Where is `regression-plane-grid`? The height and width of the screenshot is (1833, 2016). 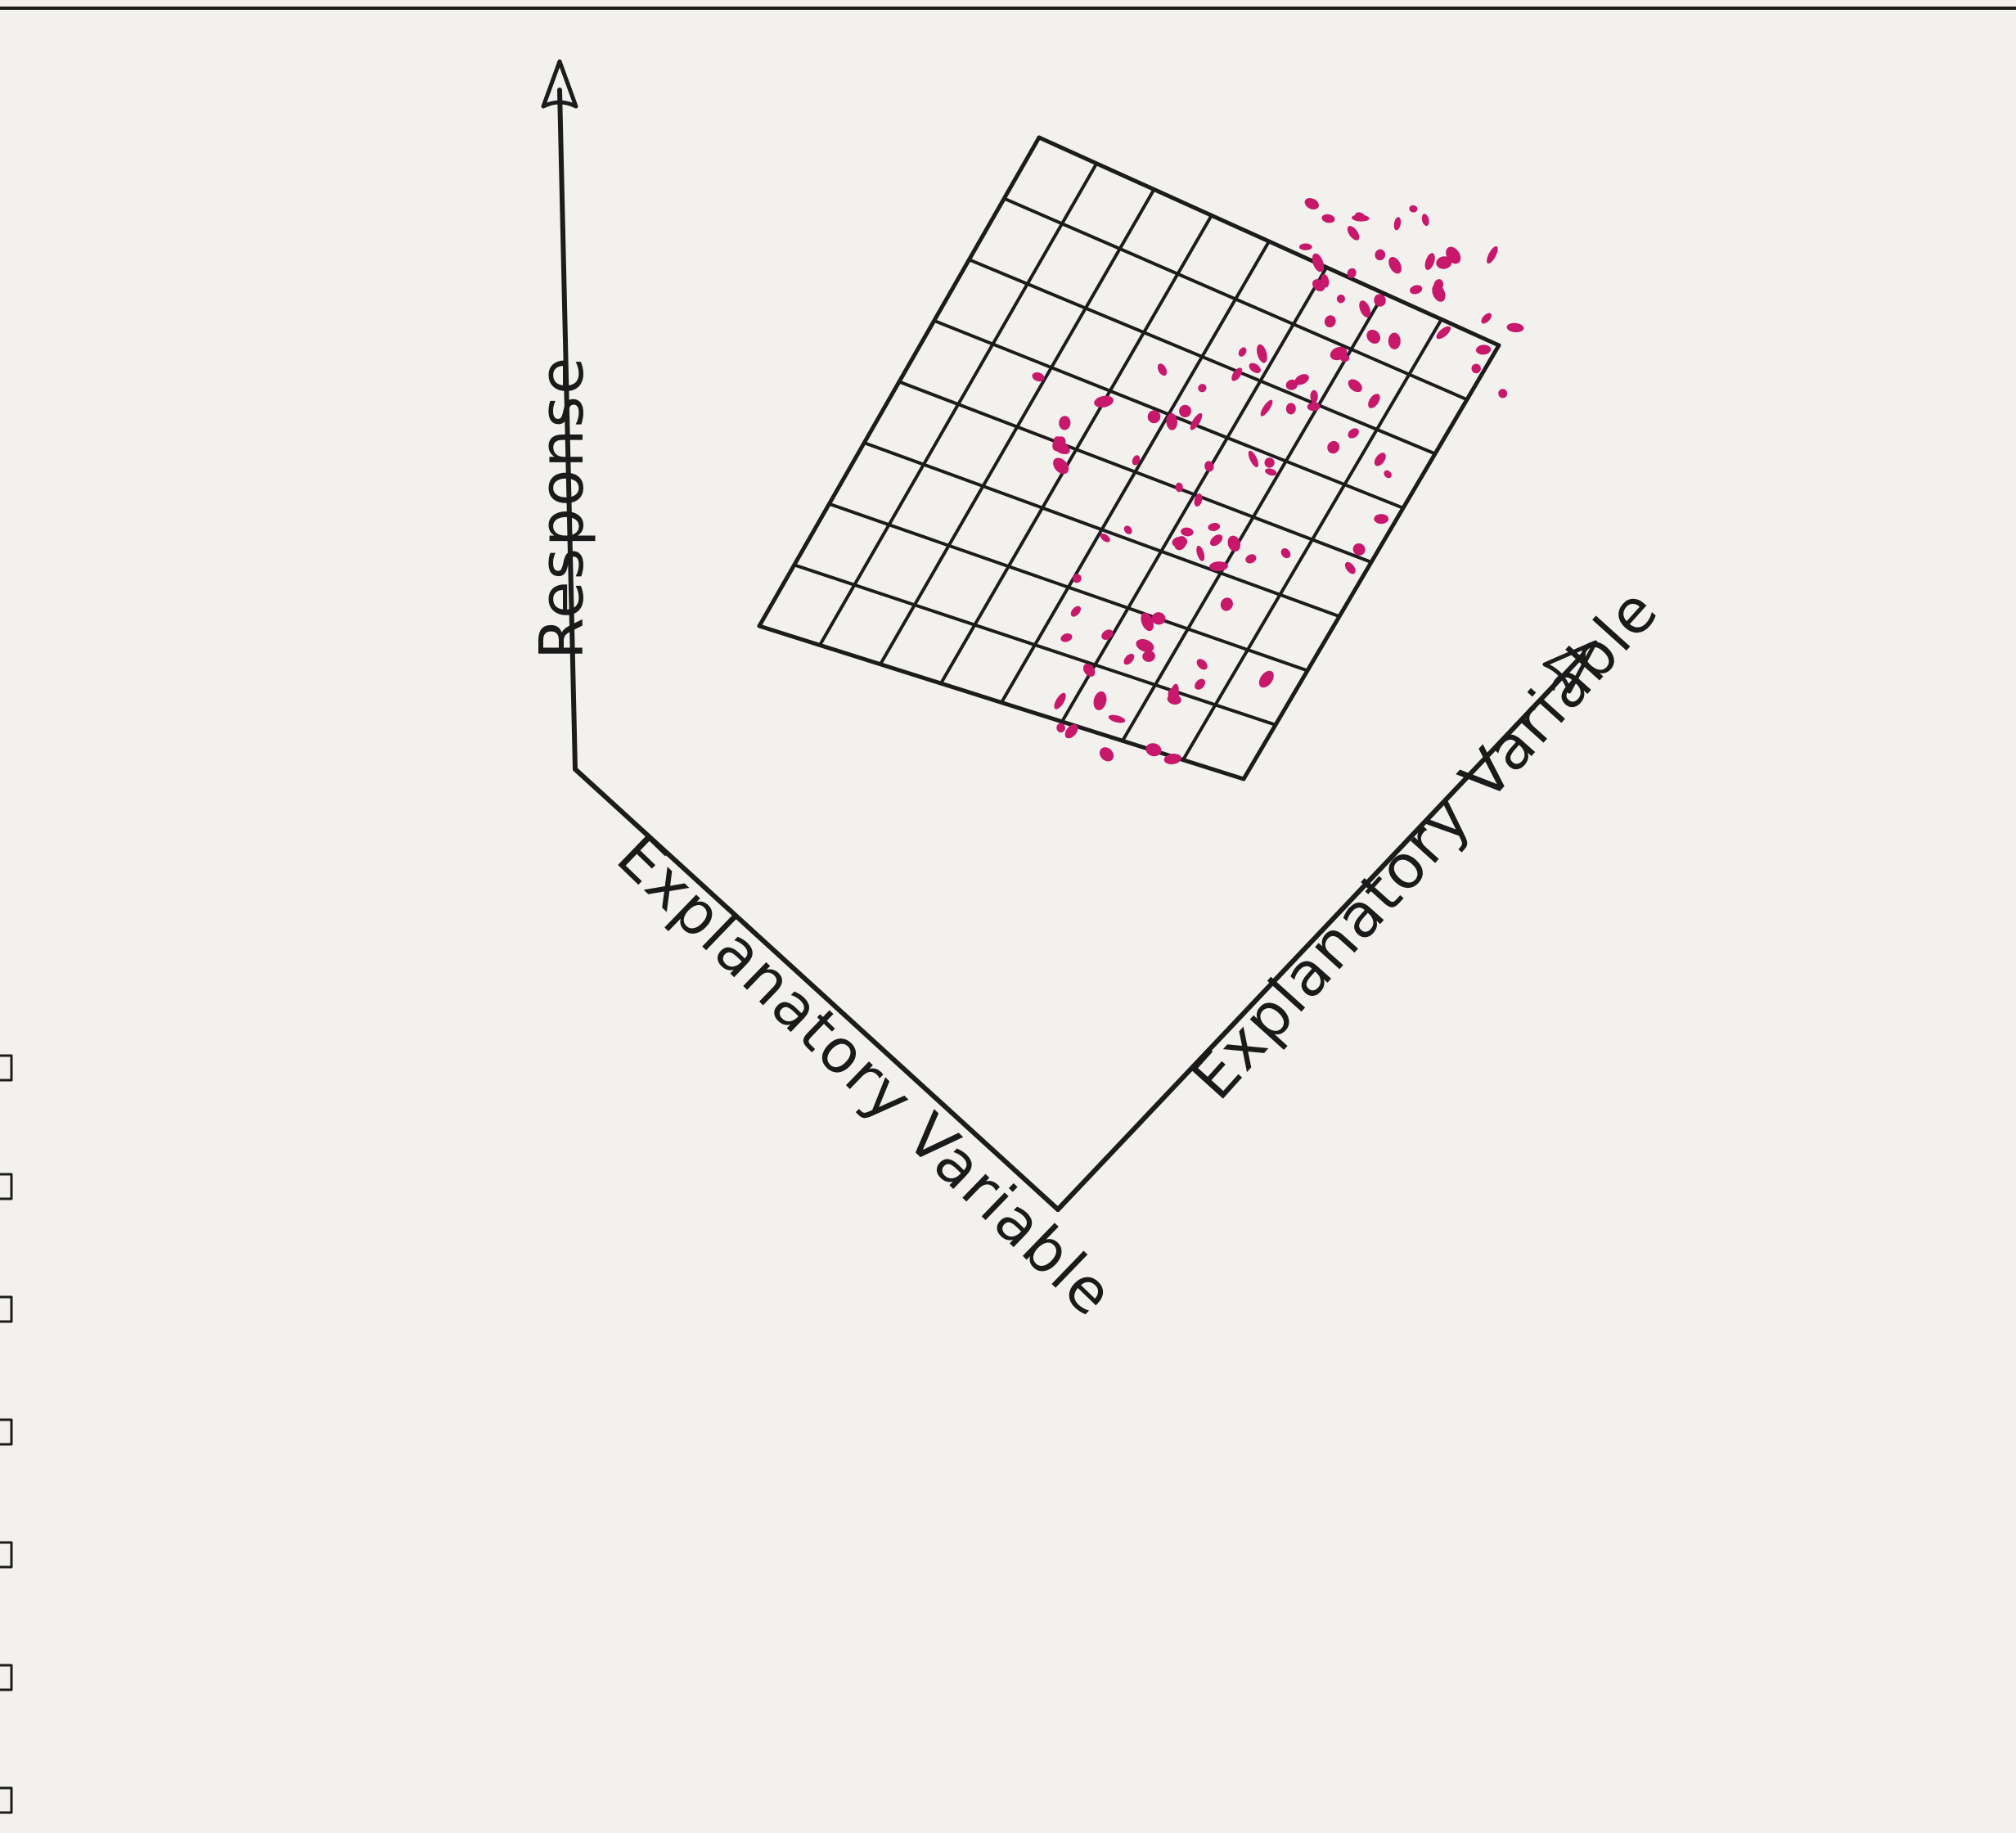 regression-plane-grid is located at coordinates (1129, 458).